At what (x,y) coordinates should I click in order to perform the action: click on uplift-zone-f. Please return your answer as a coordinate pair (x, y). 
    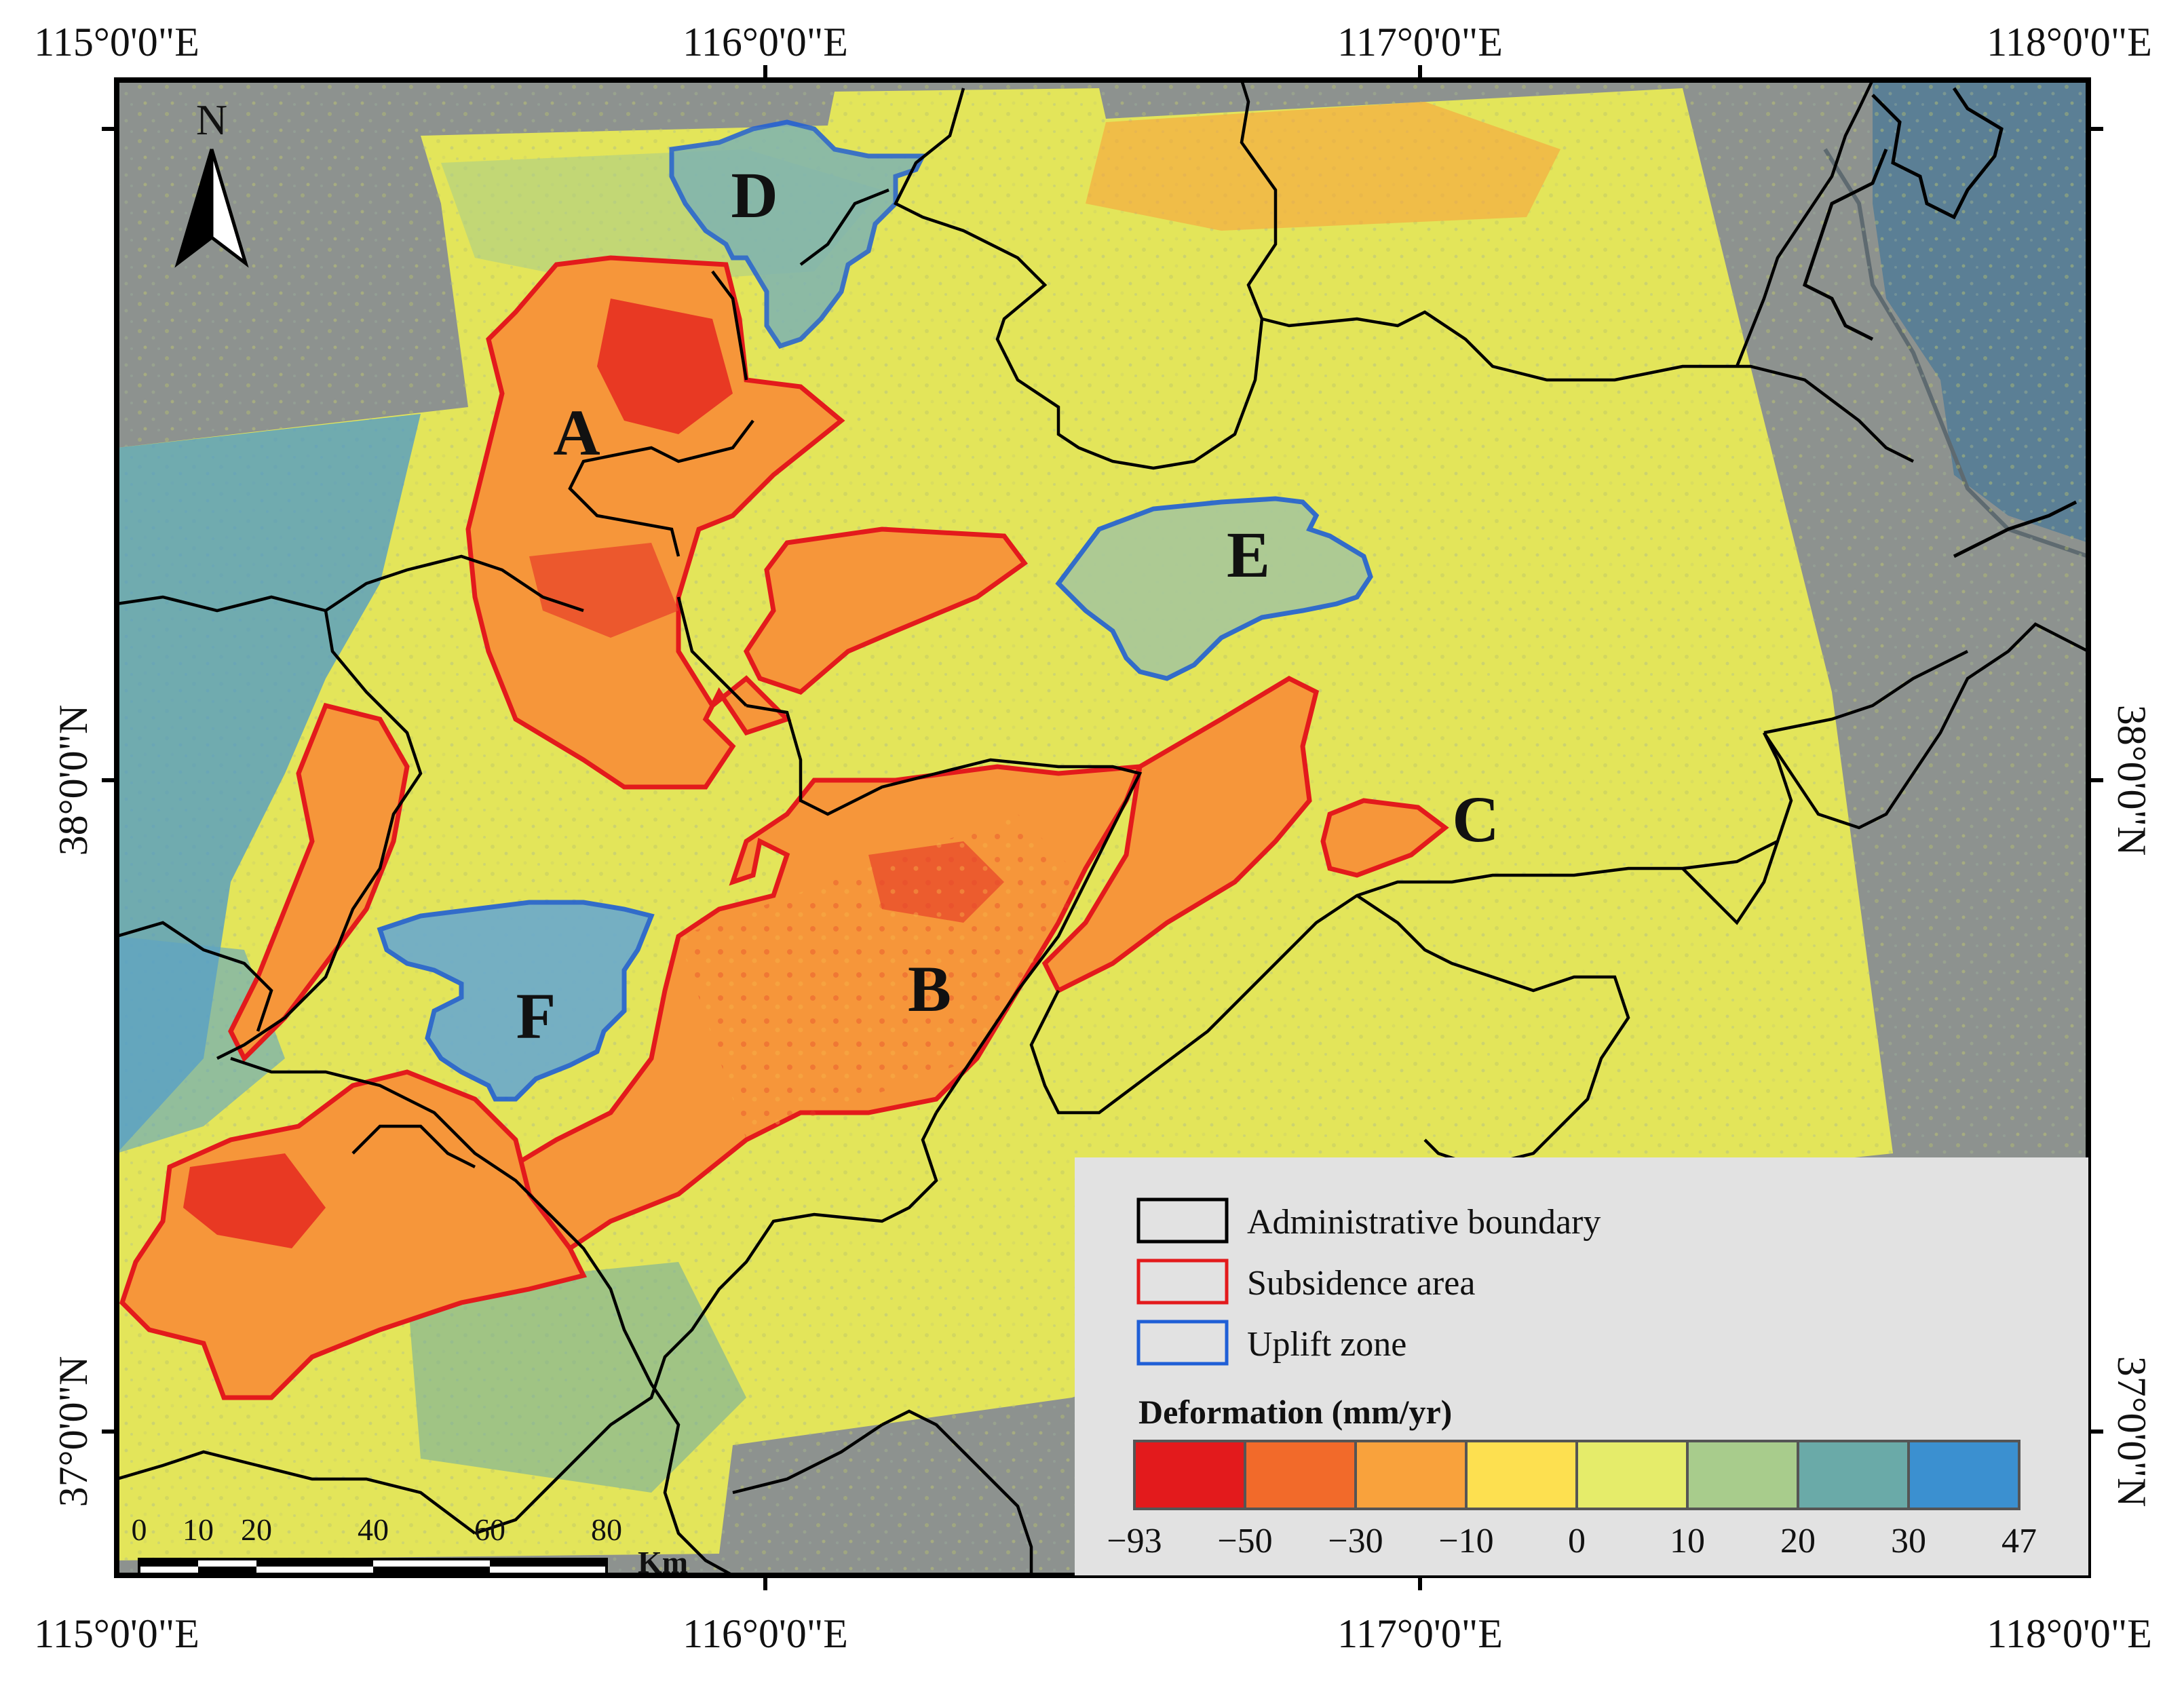
    Looking at the image, I should click on (516, 1001).